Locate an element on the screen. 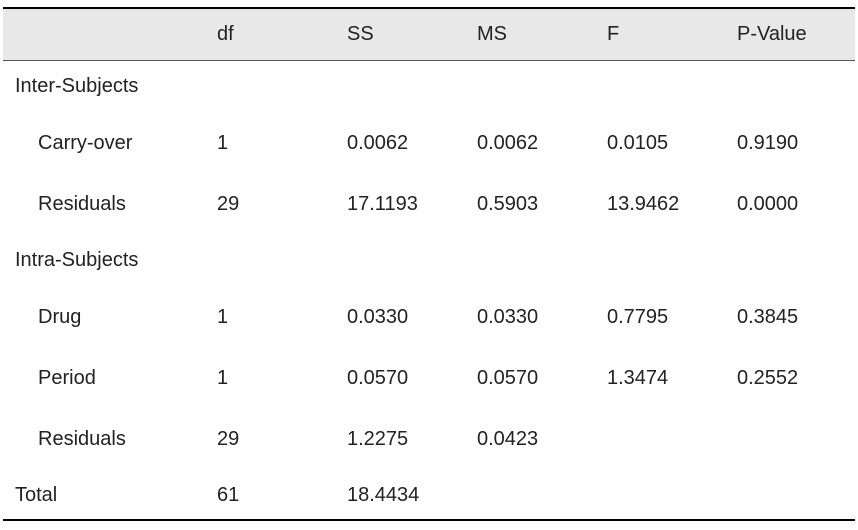 The height and width of the screenshot is (530, 858). row-label: Carry-over is located at coordinates (85, 143).